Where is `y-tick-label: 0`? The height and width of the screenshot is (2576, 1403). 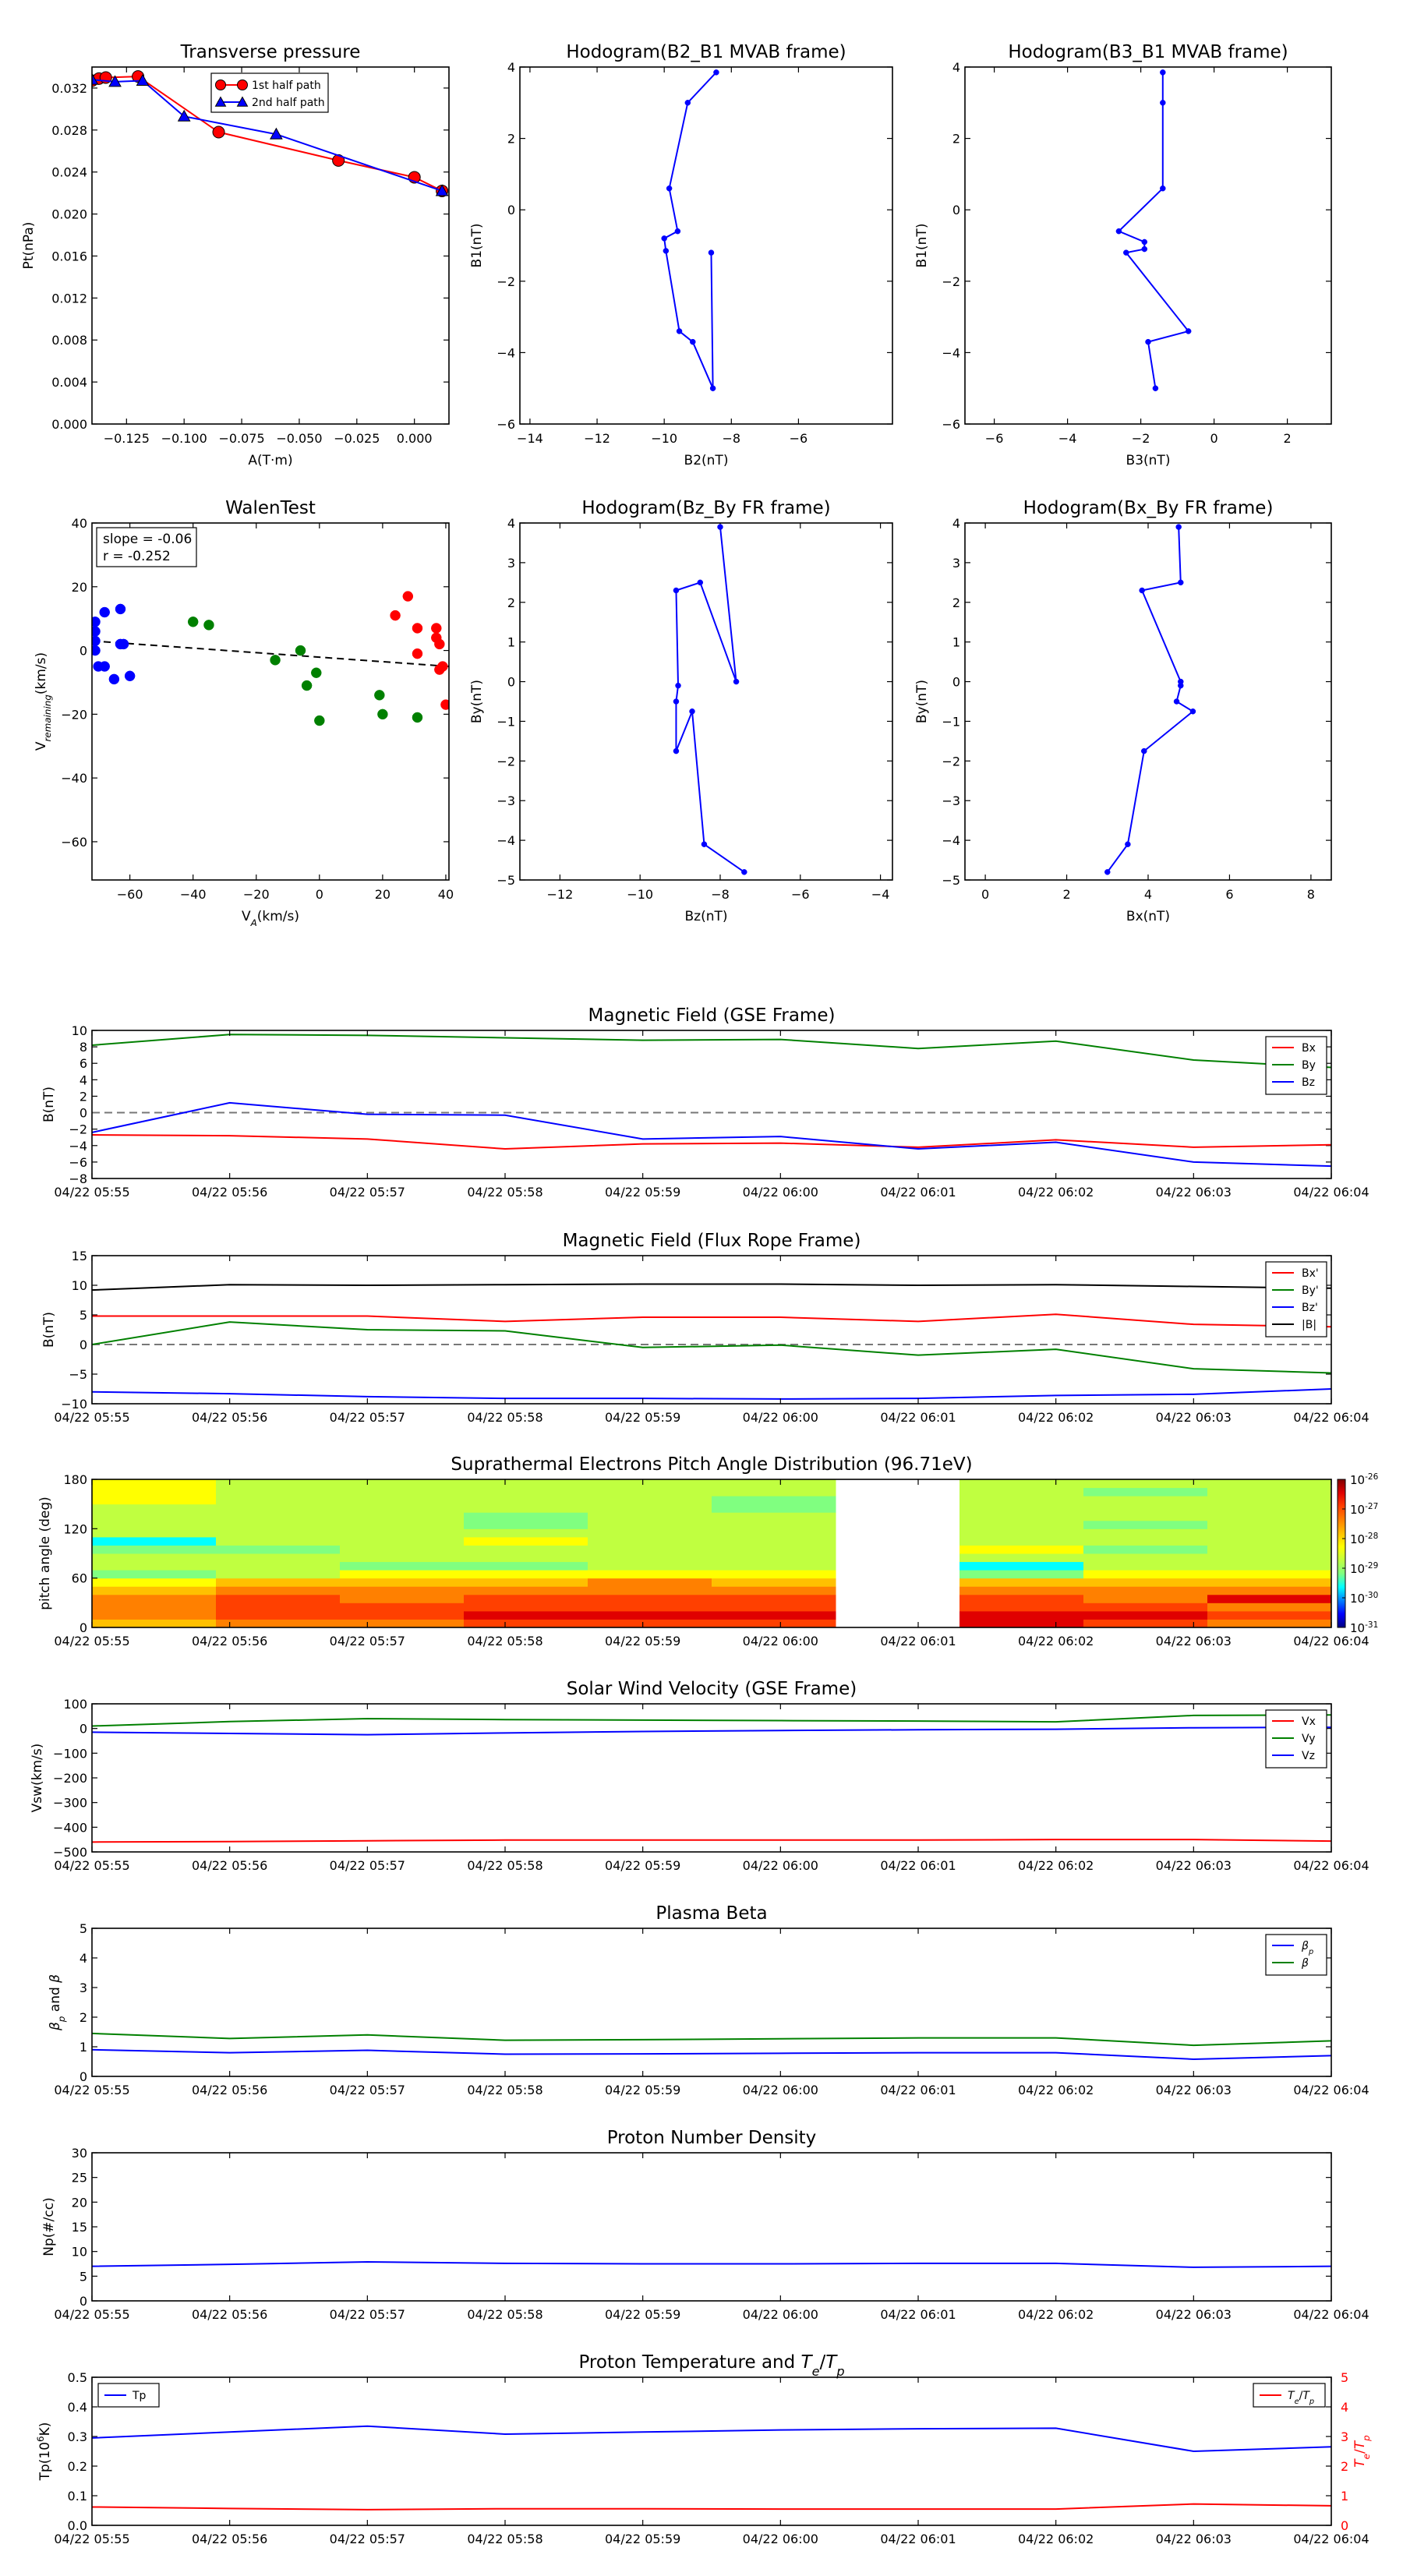
y-tick-label: 0 is located at coordinates (83, 1627).